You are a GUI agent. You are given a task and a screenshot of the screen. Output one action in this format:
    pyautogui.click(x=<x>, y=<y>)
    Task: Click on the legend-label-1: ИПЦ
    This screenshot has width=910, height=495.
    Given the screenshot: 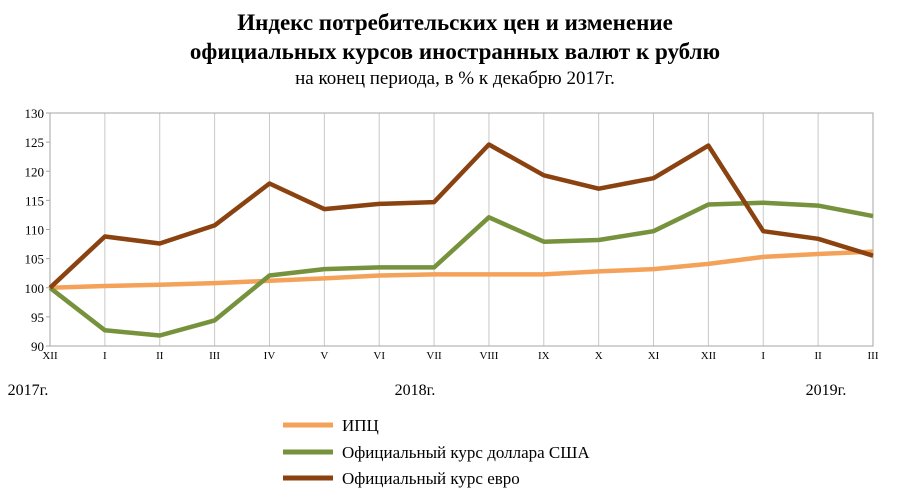 What is the action you would take?
    pyautogui.click(x=360, y=425)
    